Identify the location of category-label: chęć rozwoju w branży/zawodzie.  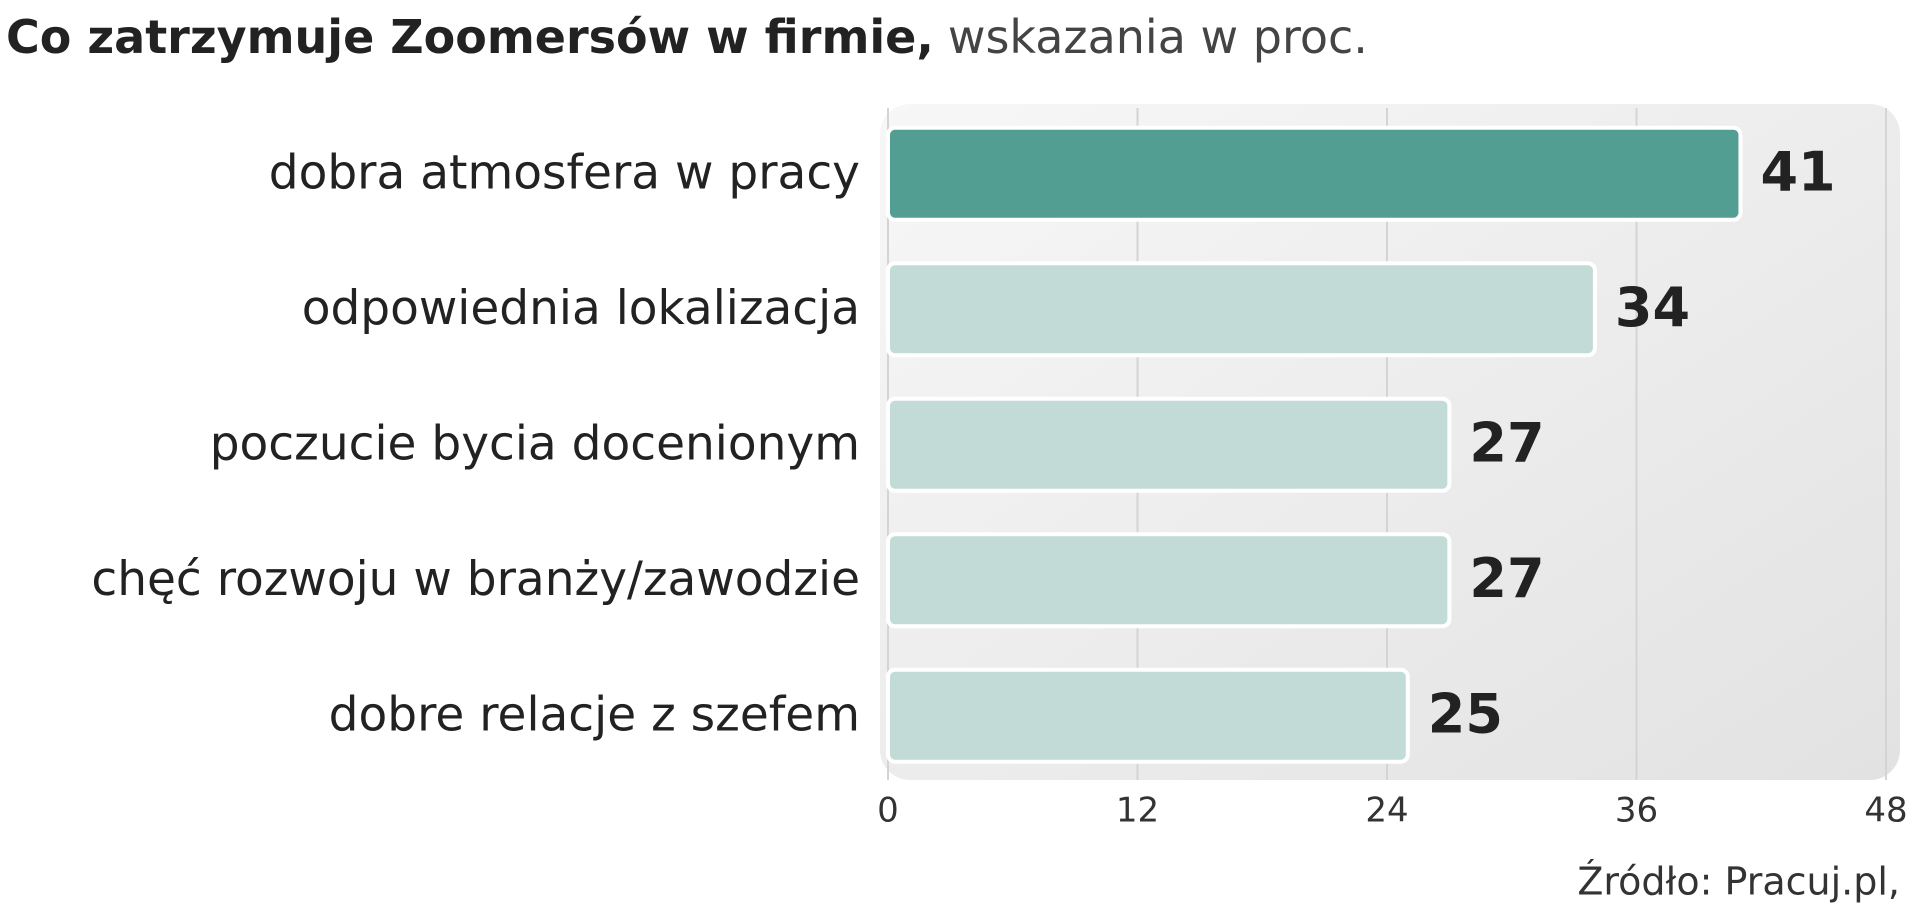
(475, 579).